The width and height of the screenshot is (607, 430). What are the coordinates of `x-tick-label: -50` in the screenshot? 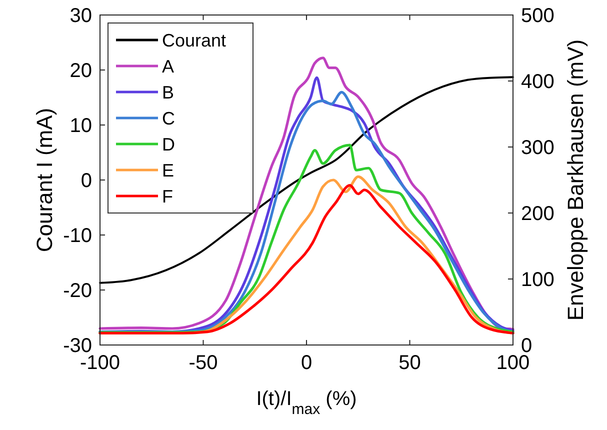 It's located at (203, 363).